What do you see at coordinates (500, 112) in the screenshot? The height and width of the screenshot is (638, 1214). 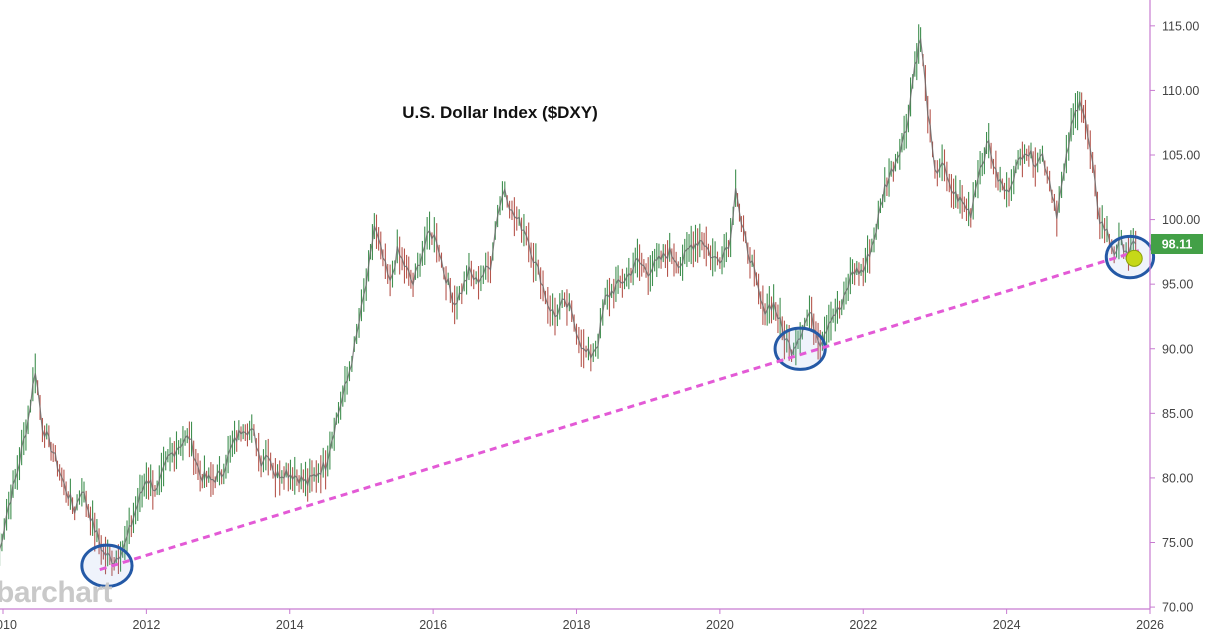 I see `chart-title: U.S. Dollar Index ($DXY)` at bounding box center [500, 112].